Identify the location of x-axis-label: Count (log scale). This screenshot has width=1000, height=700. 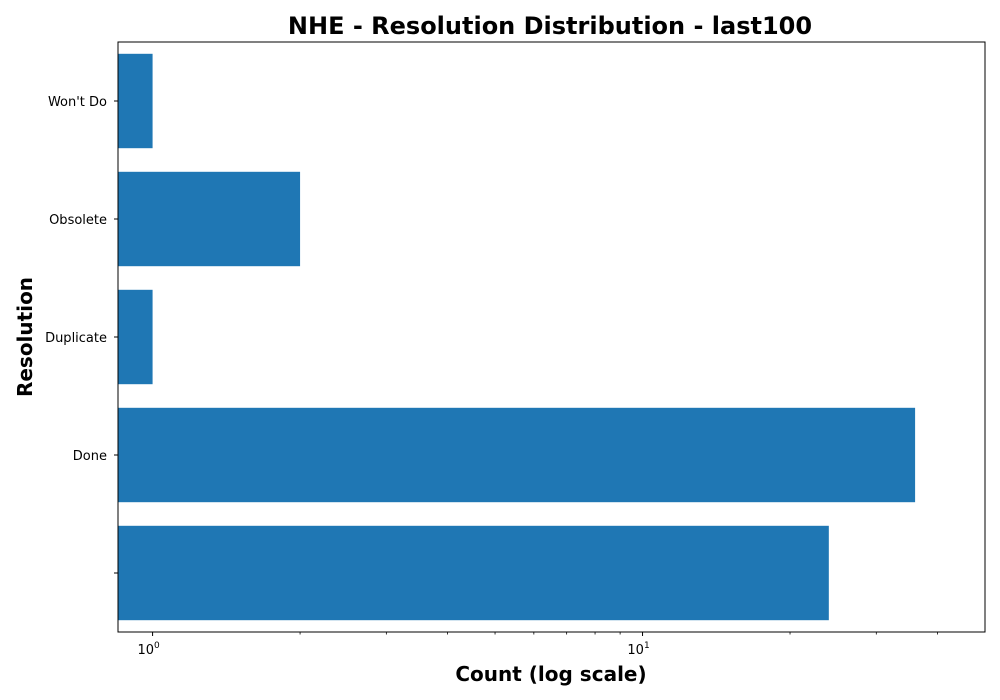
(550, 674).